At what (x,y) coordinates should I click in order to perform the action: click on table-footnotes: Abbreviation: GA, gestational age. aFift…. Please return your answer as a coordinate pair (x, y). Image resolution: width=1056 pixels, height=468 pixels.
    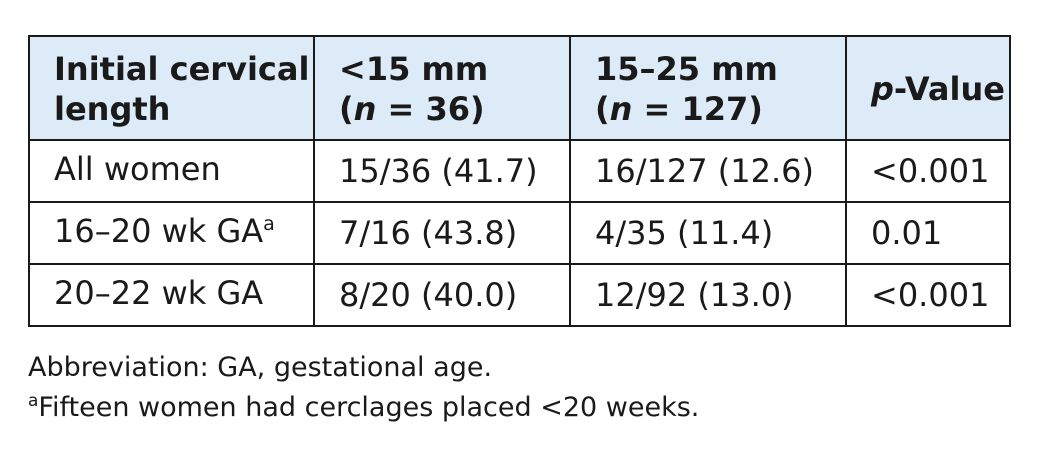
    Looking at the image, I should click on (363, 389).